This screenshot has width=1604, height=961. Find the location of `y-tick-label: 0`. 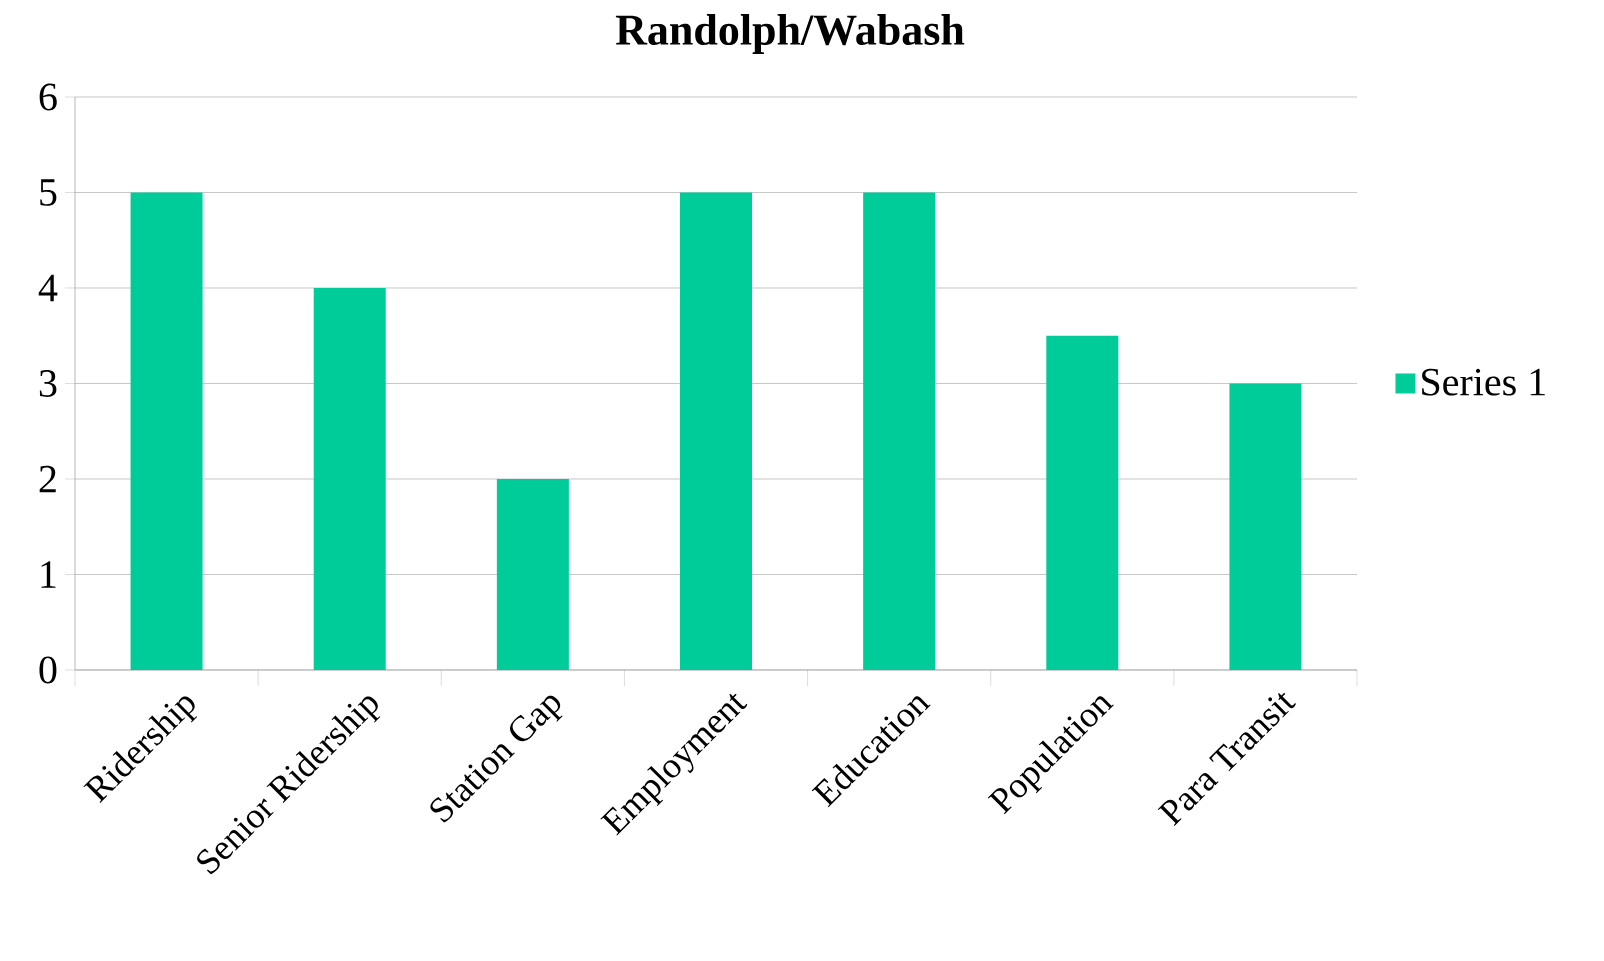

y-tick-label: 0 is located at coordinates (48, 670).